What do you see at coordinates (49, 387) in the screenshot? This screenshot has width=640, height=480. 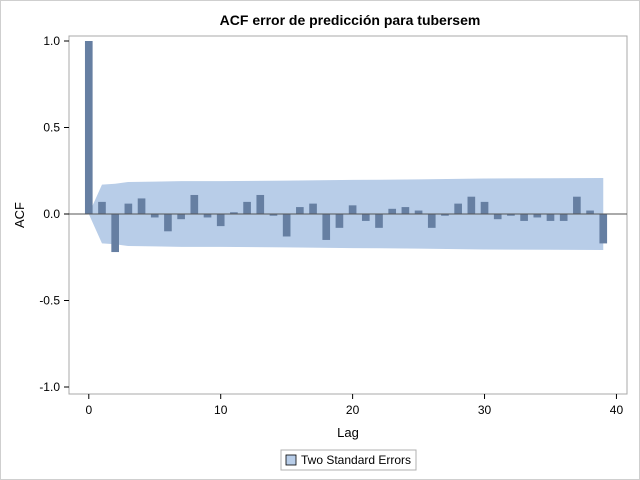 I see `y-tick-label-0: -1.0` at bounding box center [49, 387].